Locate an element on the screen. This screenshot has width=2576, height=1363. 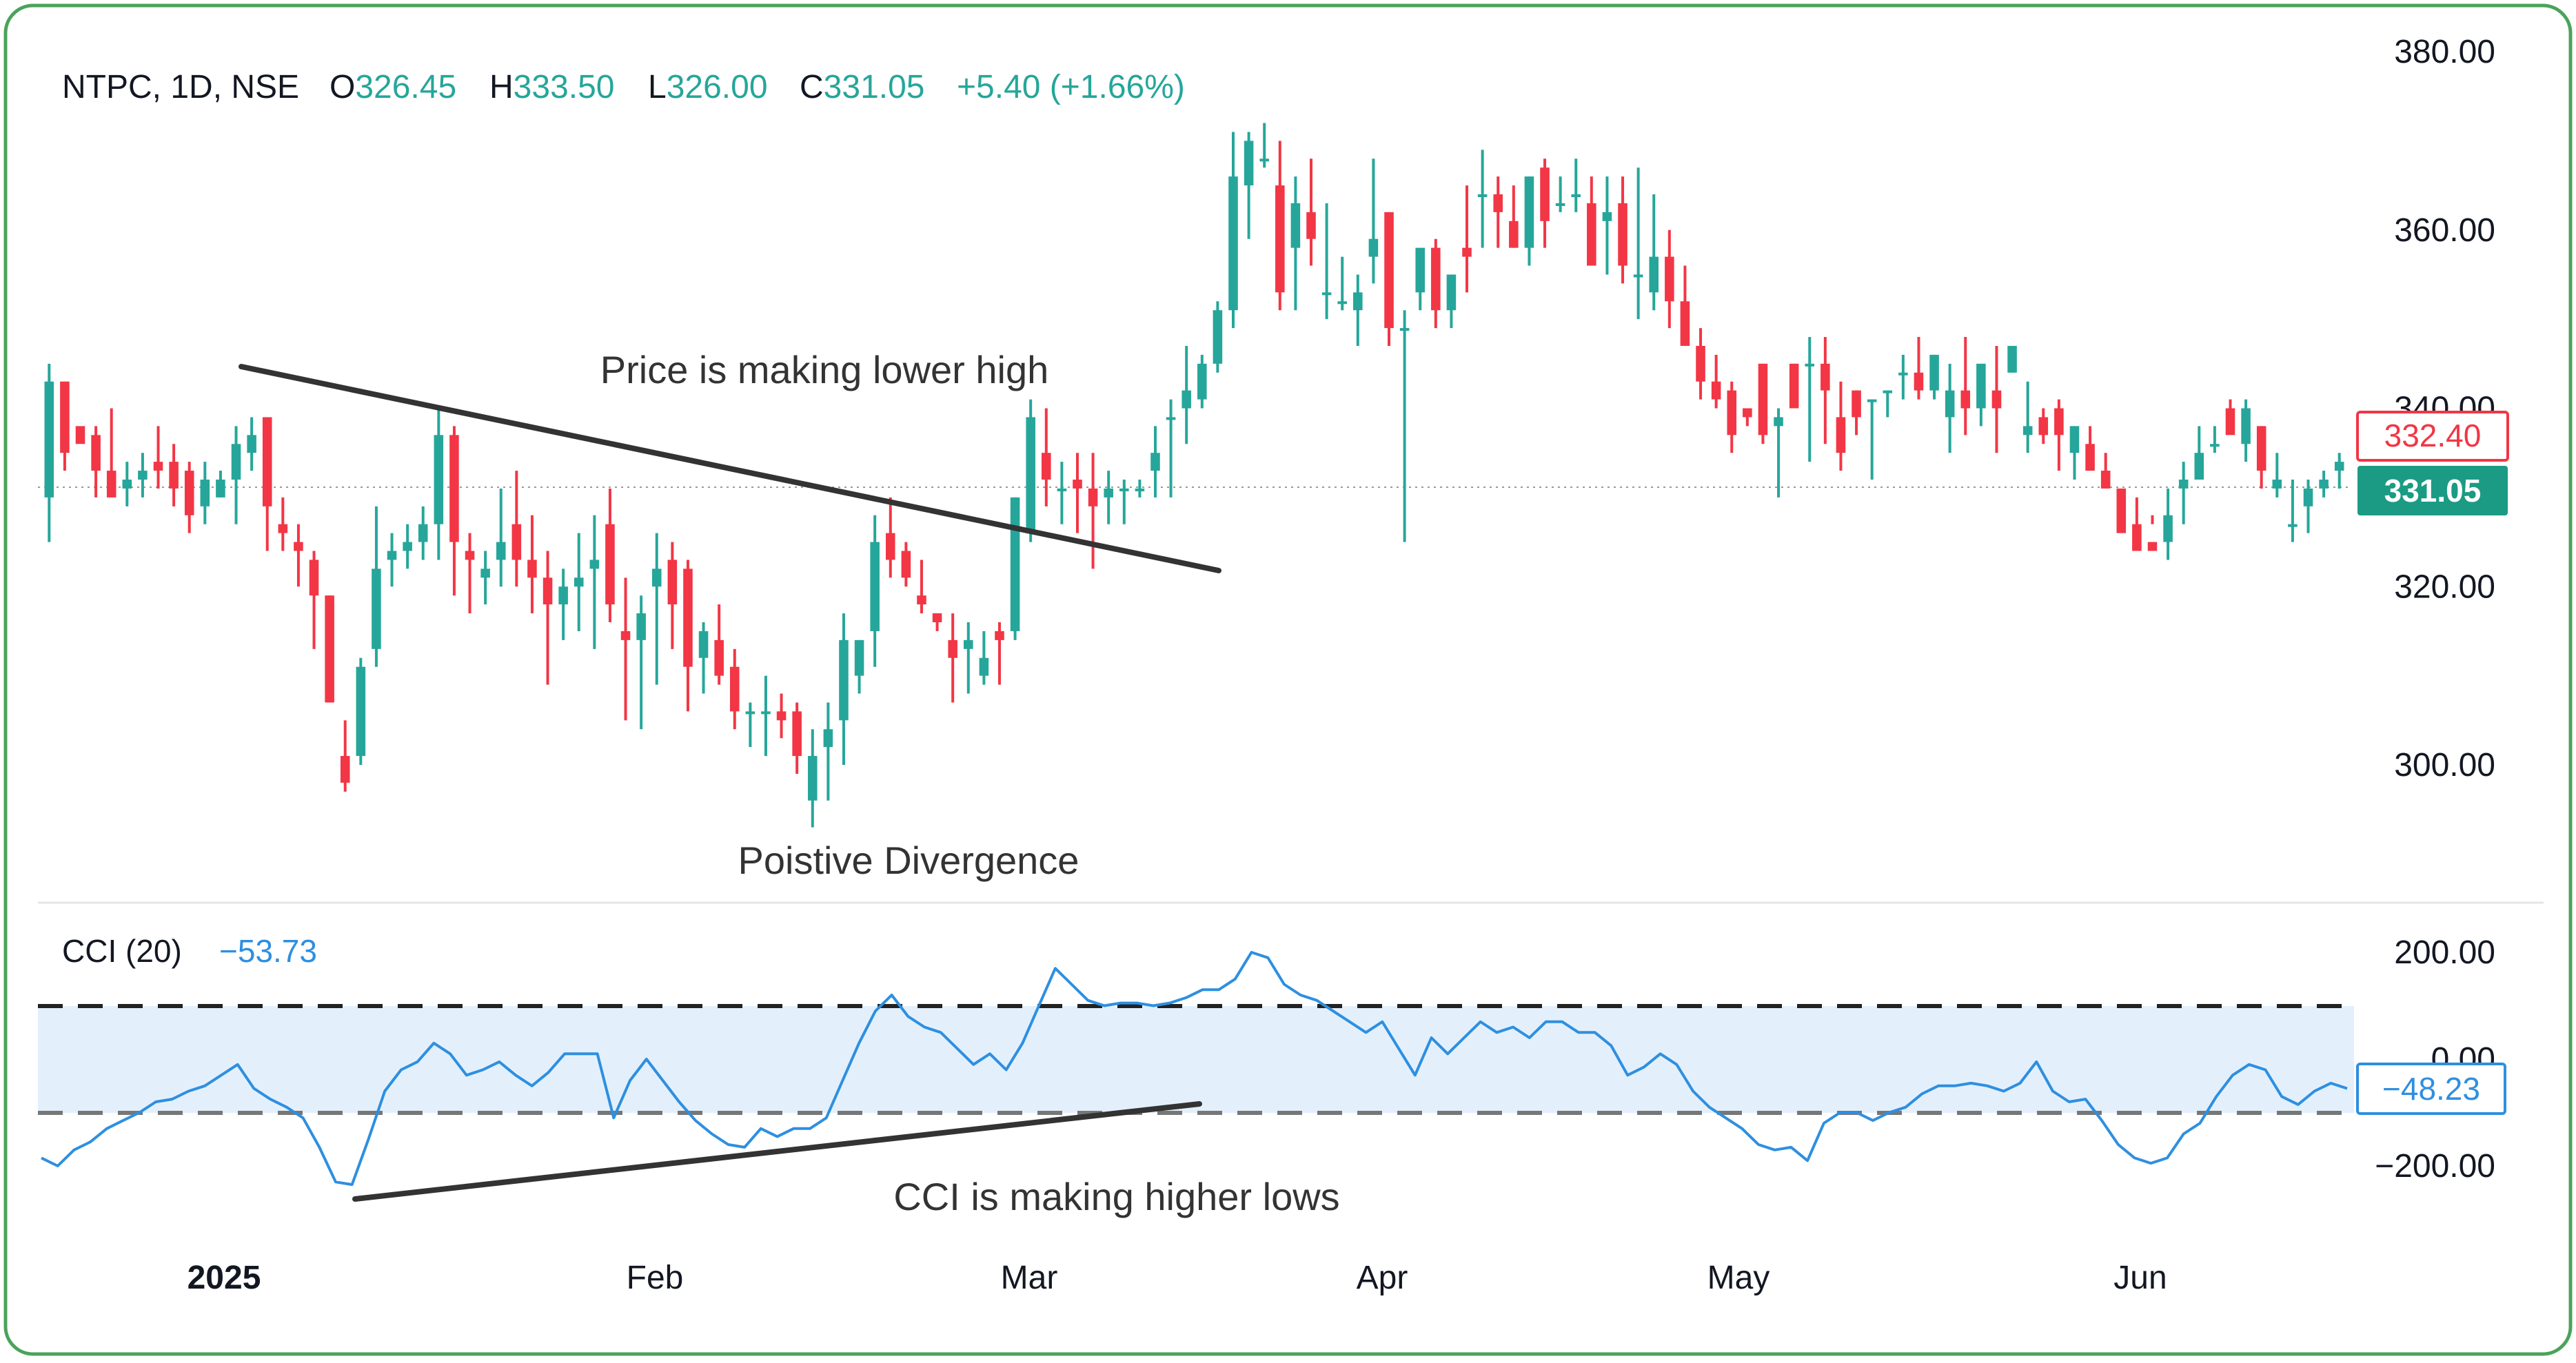
cci-higher-low-trendline is located at coordinates (777, 1151).